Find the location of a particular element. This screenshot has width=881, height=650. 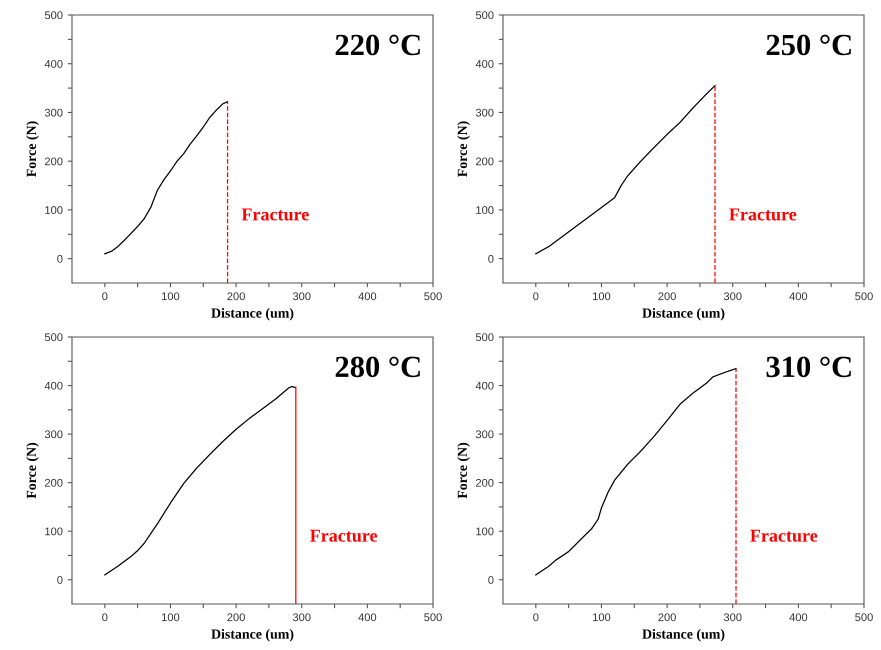

chart-title: 310 °C is located at coordinates (808, 367).